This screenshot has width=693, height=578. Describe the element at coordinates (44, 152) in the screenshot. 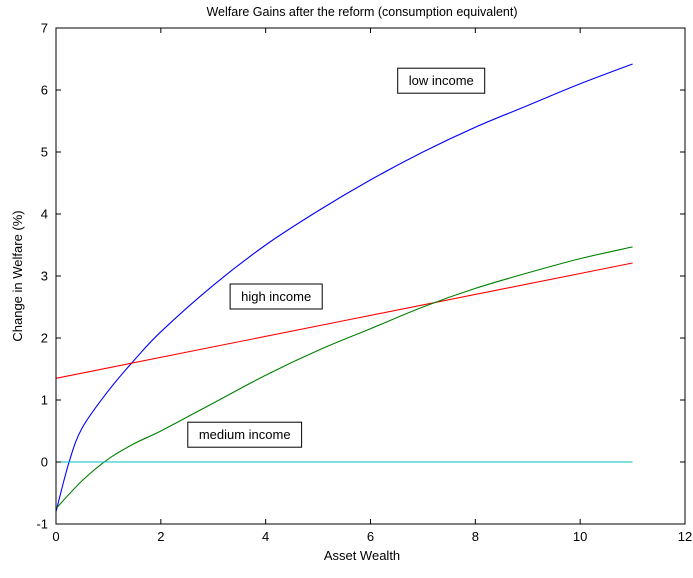

I see `y-tick-label: 5` at that location.